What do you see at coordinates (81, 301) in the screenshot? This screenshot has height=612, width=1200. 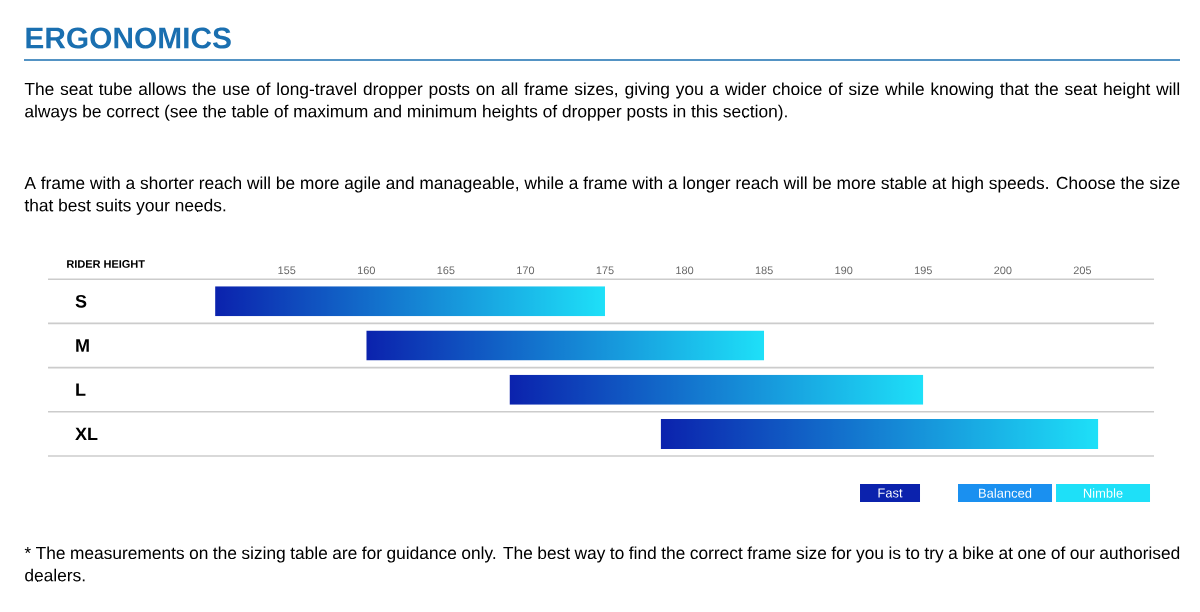 I see `y-tick-label: S` at bounding box center [81, 301].